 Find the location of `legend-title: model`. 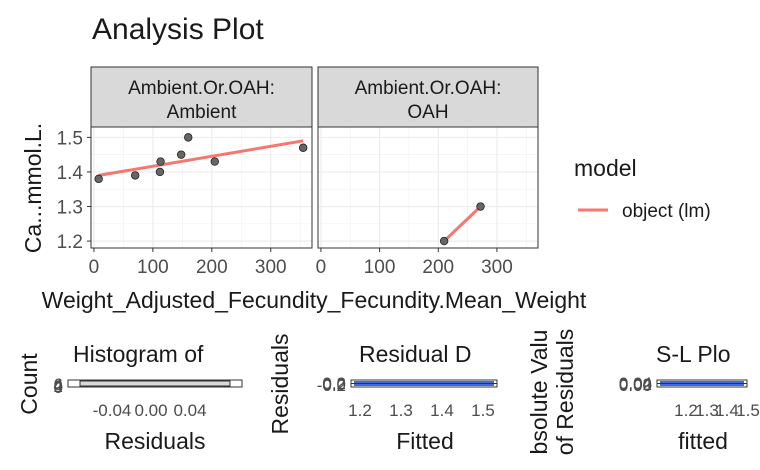

legend-title: model is located at coordinates (605, 168).